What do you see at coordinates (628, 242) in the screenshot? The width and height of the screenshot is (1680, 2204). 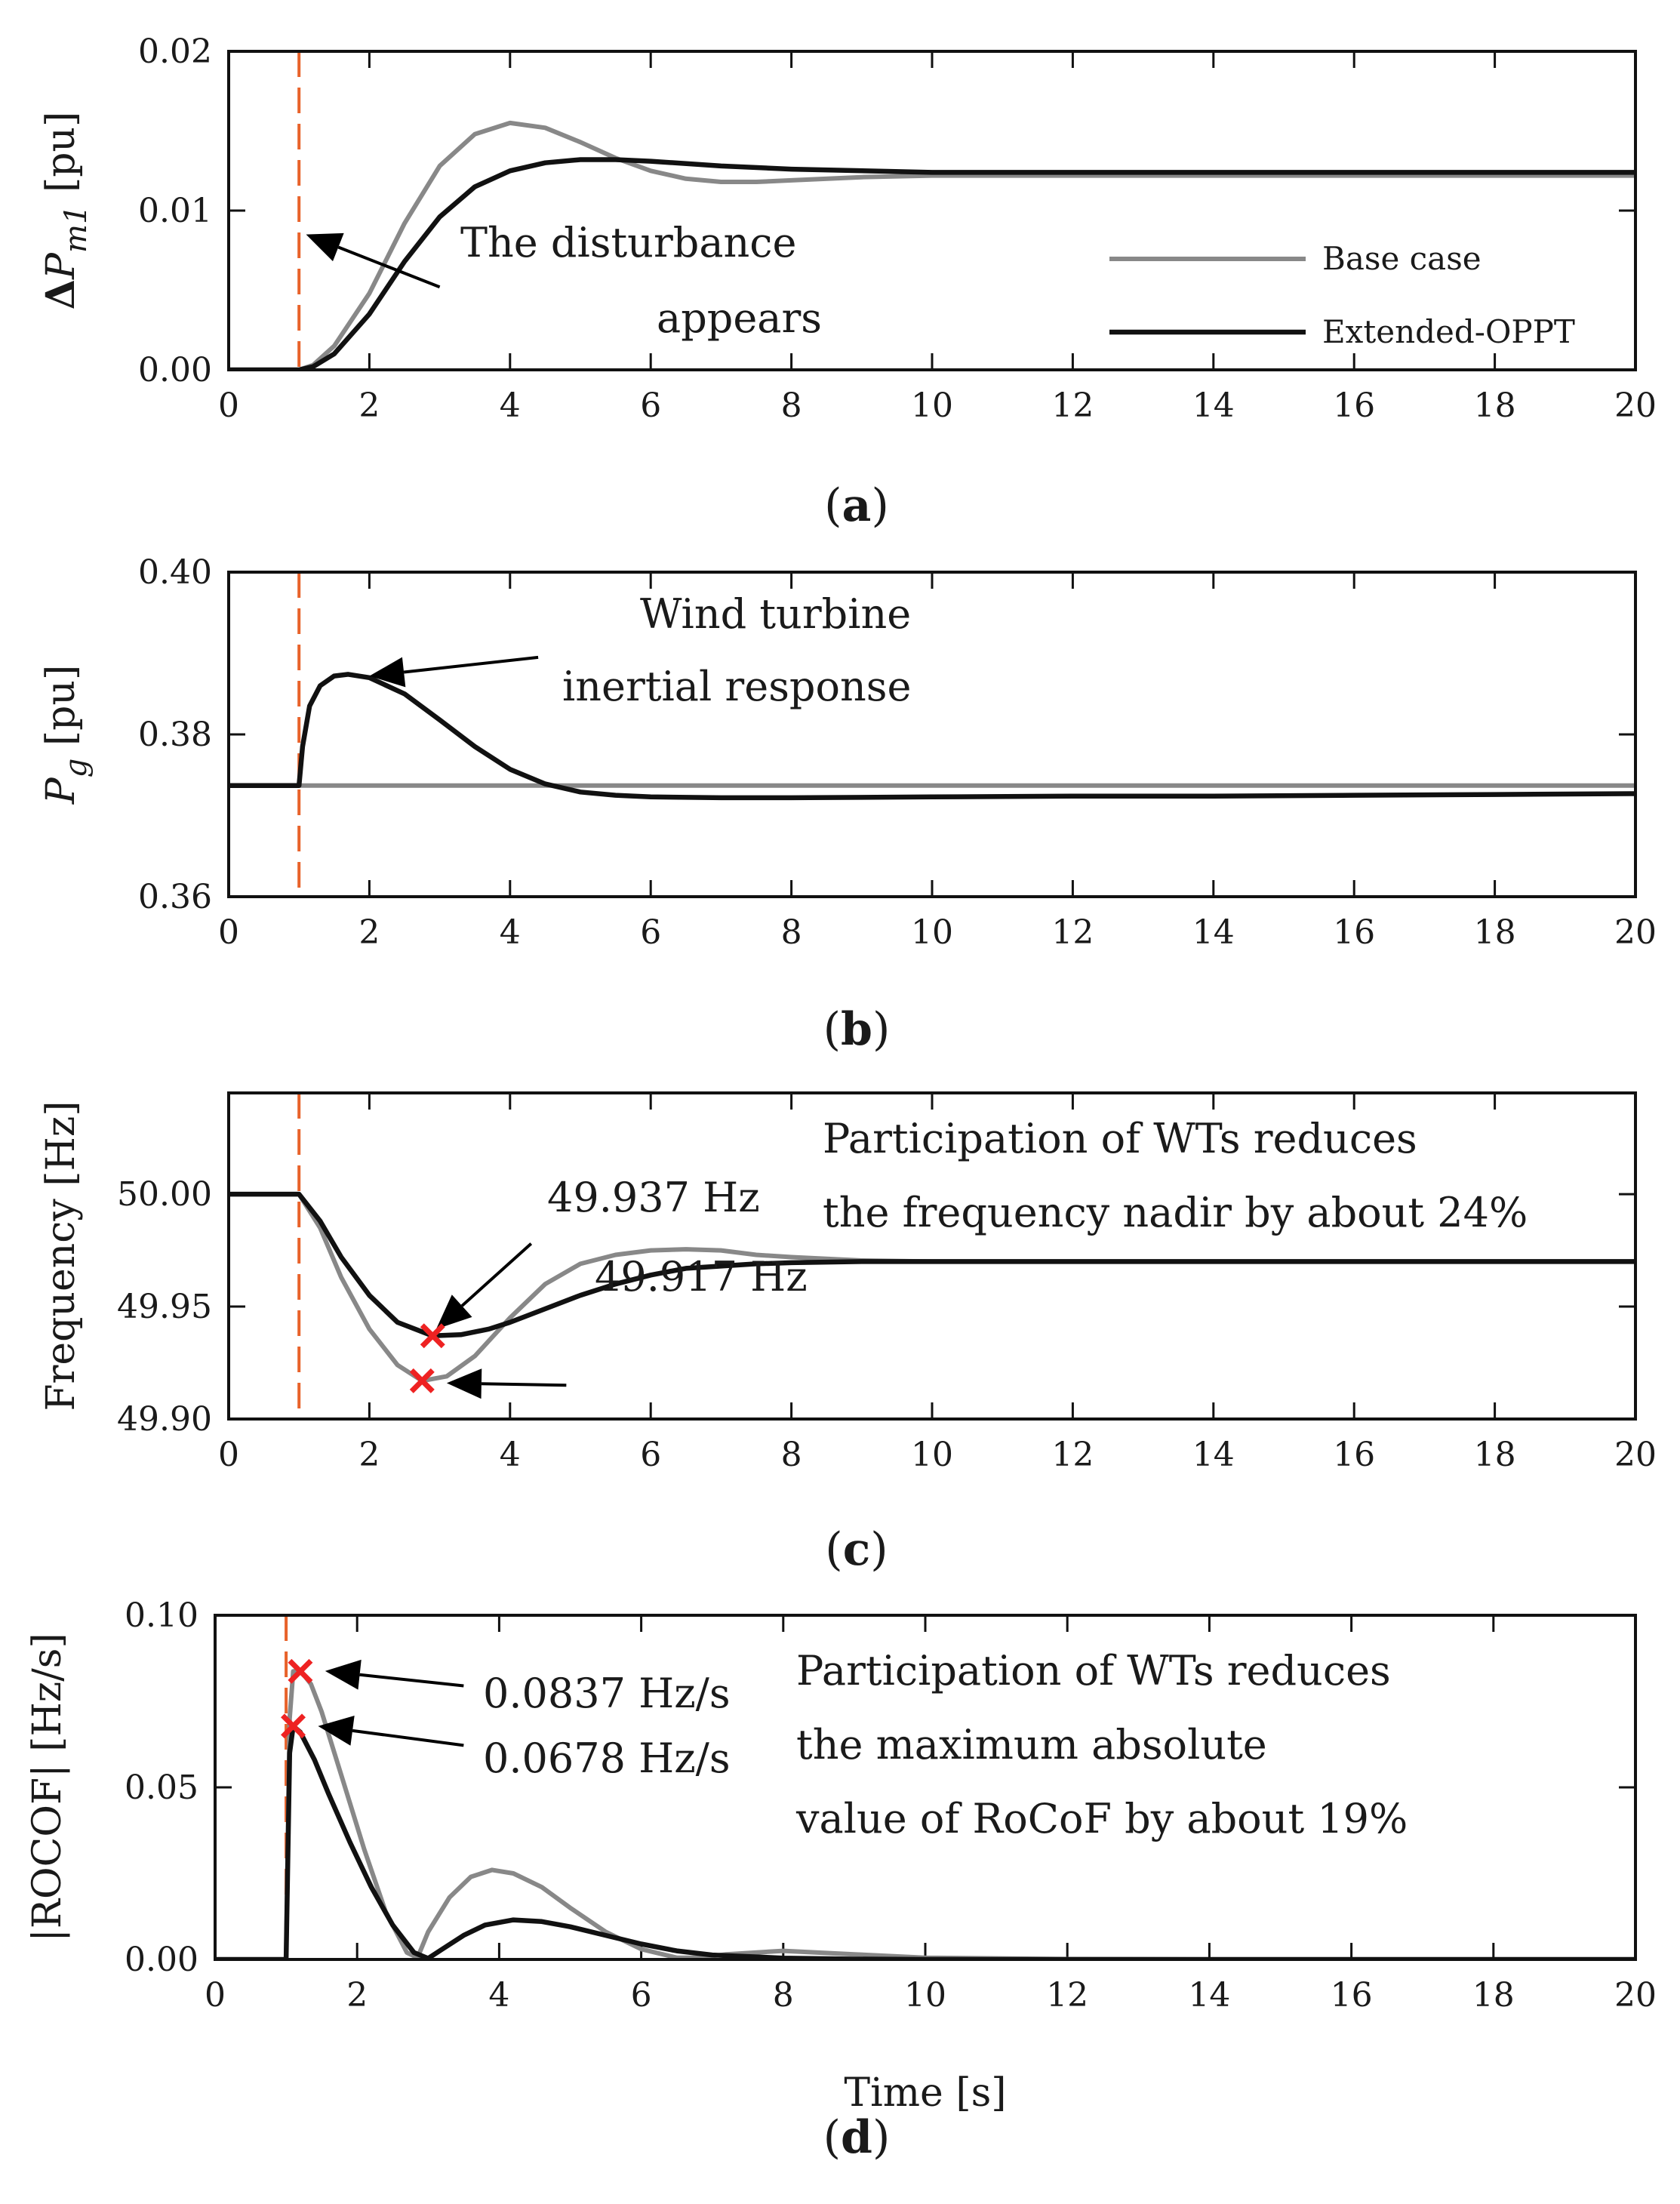 I see `annotation-text: The disturbance` at bounding box center [628, 242].